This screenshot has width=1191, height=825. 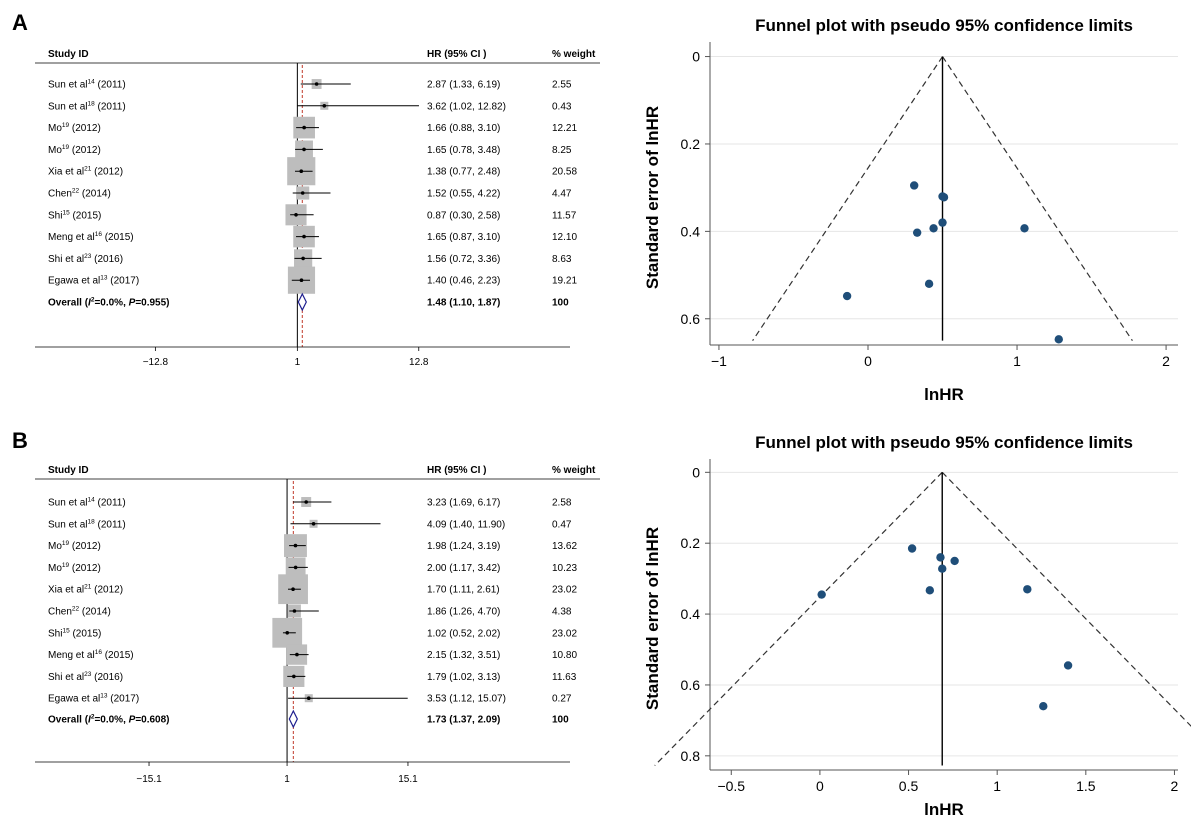 I want to click on study-weight-value: 8.25, so click(x=562, y=150).